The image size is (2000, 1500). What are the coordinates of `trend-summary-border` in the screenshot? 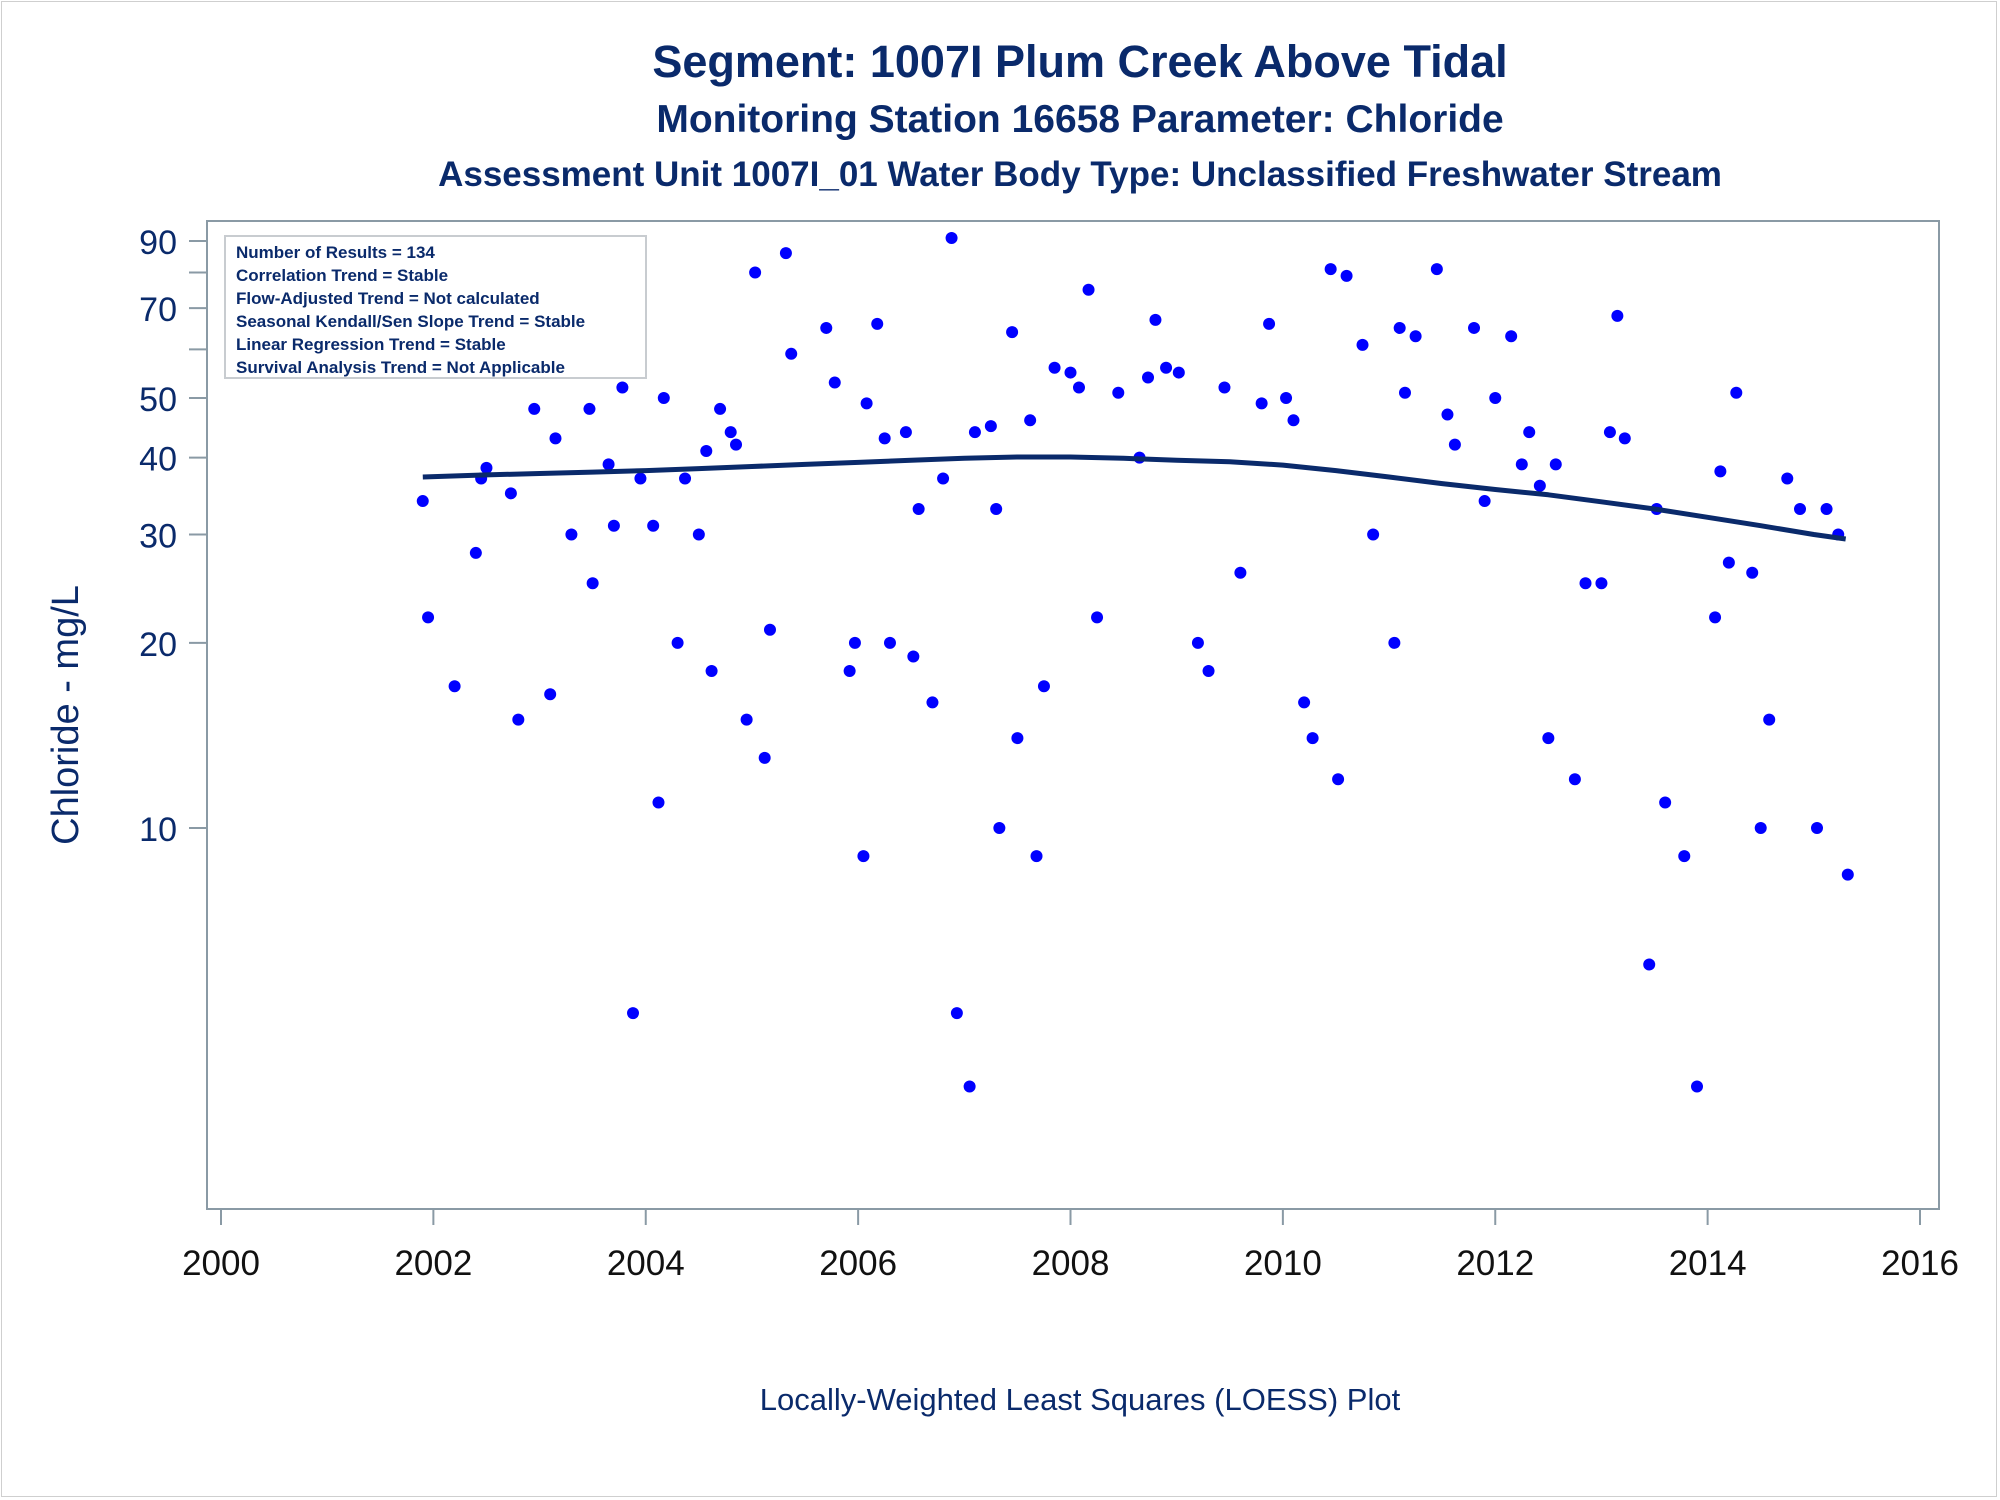 It's located at (435, 307).